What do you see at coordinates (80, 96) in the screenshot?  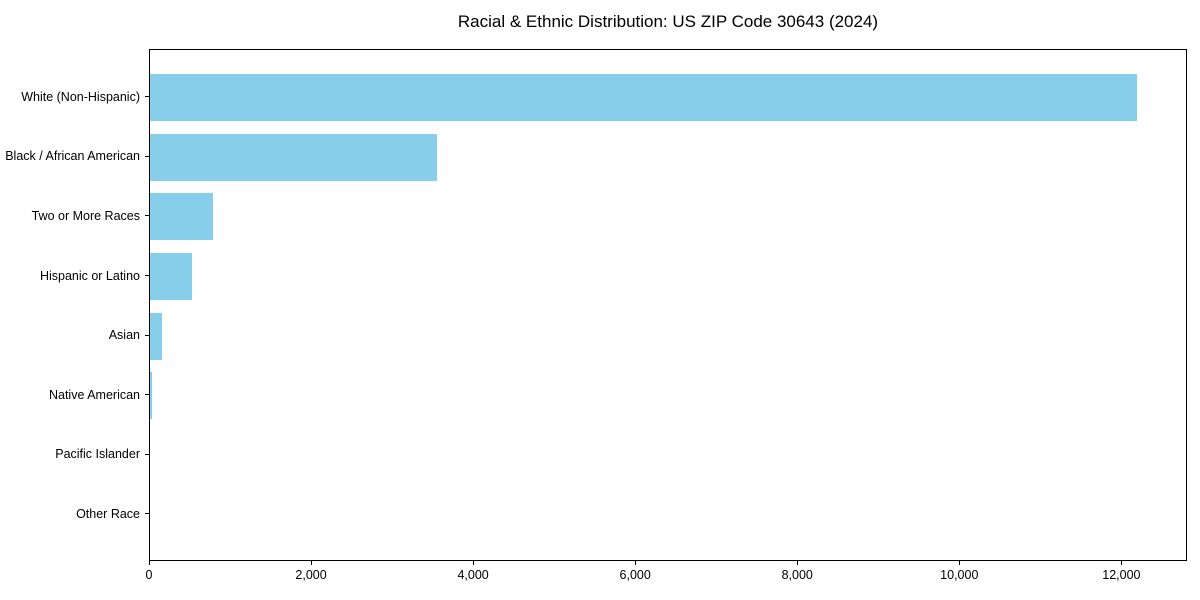 I see `y-axis-label: White (Non-Hispanic)` at bounding box center [80, 96].